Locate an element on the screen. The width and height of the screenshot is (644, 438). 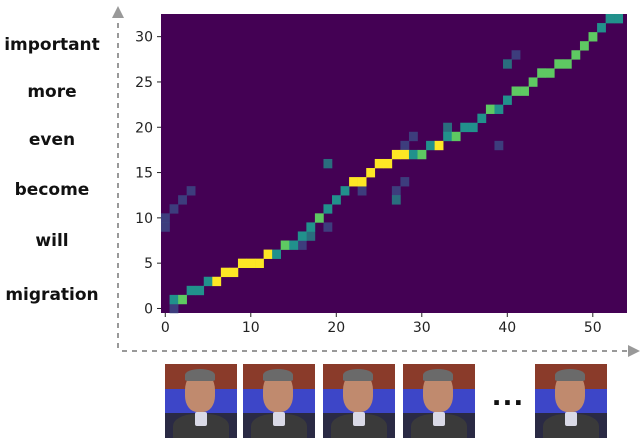
x-tick-label: 10 is located at coordinates (251, 328).